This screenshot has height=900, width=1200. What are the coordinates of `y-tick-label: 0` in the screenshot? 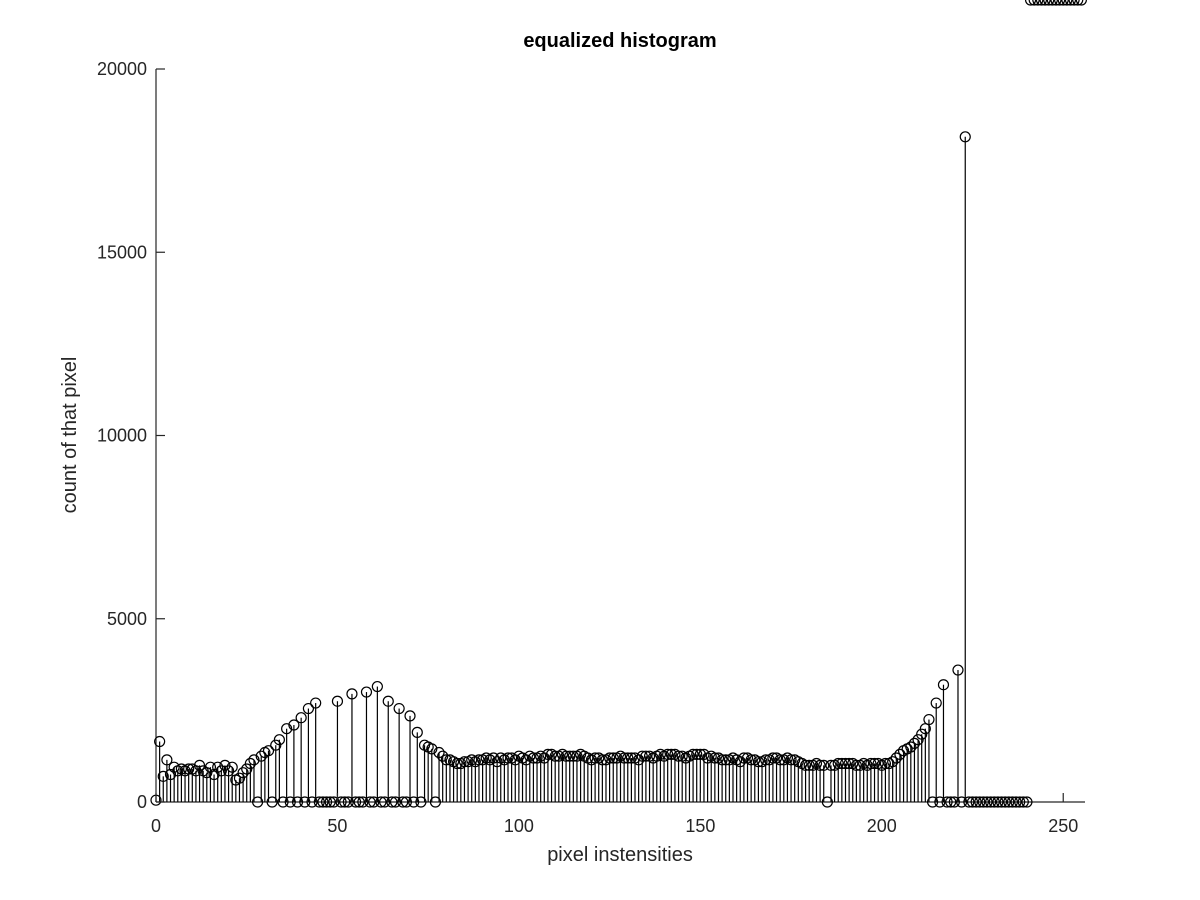 It's located at (142, 802).